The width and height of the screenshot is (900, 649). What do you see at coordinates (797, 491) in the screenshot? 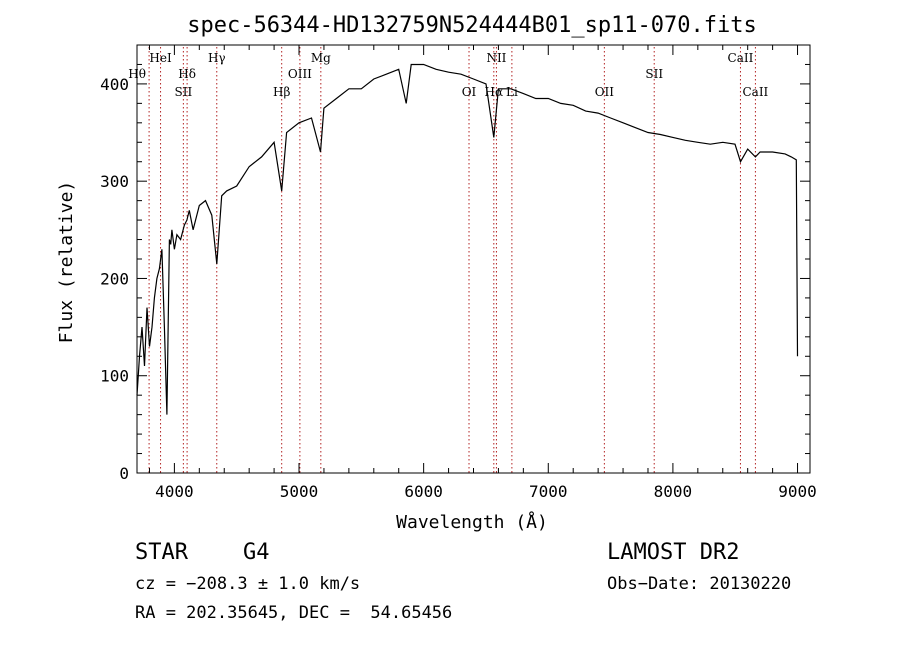
I see `x-tick-label: 9000` at bounding box center [797, 491].